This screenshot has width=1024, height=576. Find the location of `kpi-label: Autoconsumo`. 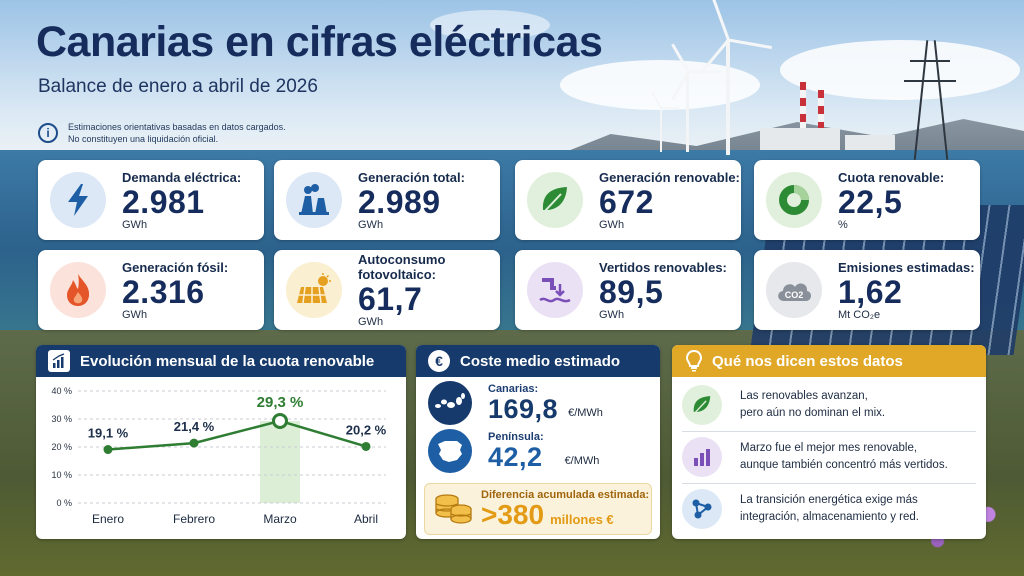

kpi-label: Autoconsumo is located at coordinates (402, 259).